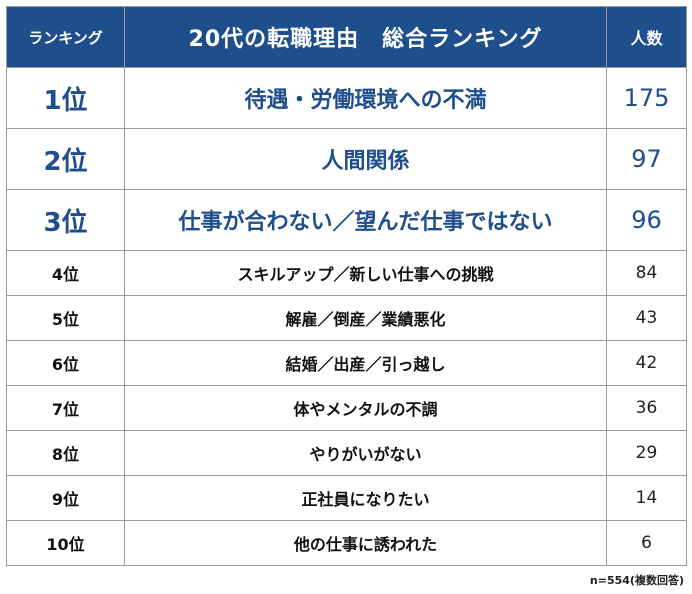 The width and height of the screenshot is (692, 594). Describe the element at coordinates (646, 220) in the screenshot. I see `count-cell: 96` at that location.